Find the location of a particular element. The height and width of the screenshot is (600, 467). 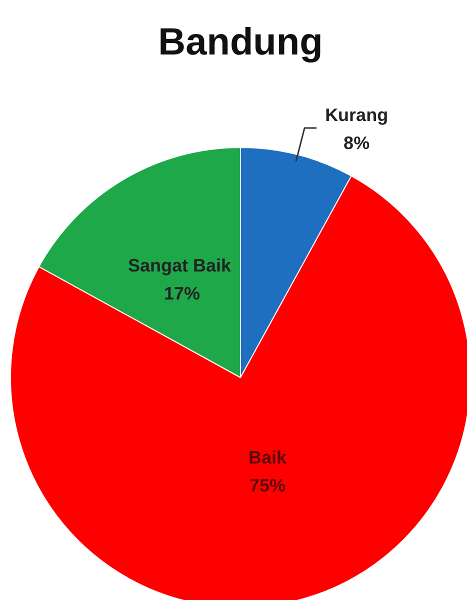

data-label: 75% is located at coordinates (267, 485).